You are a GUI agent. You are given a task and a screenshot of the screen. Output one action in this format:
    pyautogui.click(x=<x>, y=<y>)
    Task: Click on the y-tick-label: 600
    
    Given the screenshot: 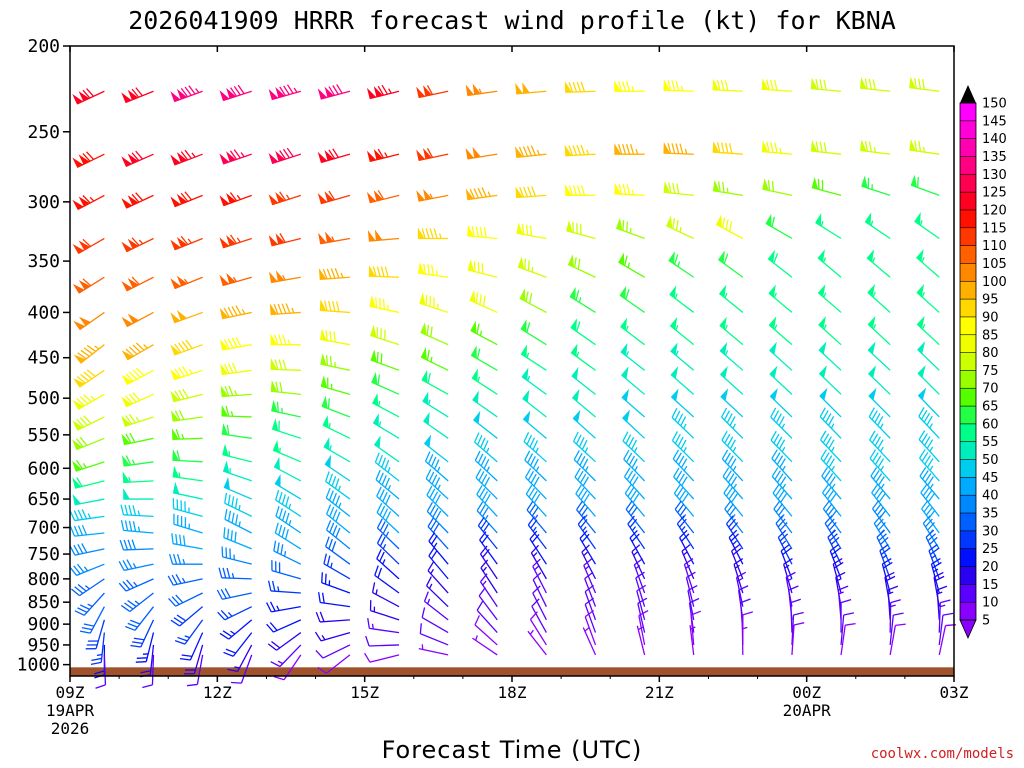 What is the action you would take?
    pyautogui.click(x=43, y=468)
    